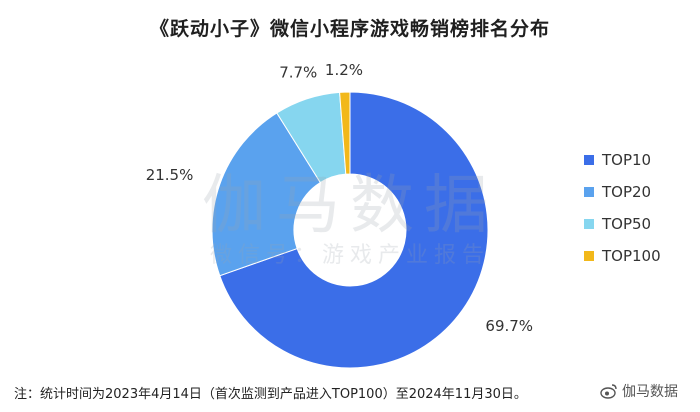 The height and width of the screenshot is (412, 700). Describe the element at coordinates (626, 192) in the screenshot. I see `legend-label-top20: TOP20` at that location.